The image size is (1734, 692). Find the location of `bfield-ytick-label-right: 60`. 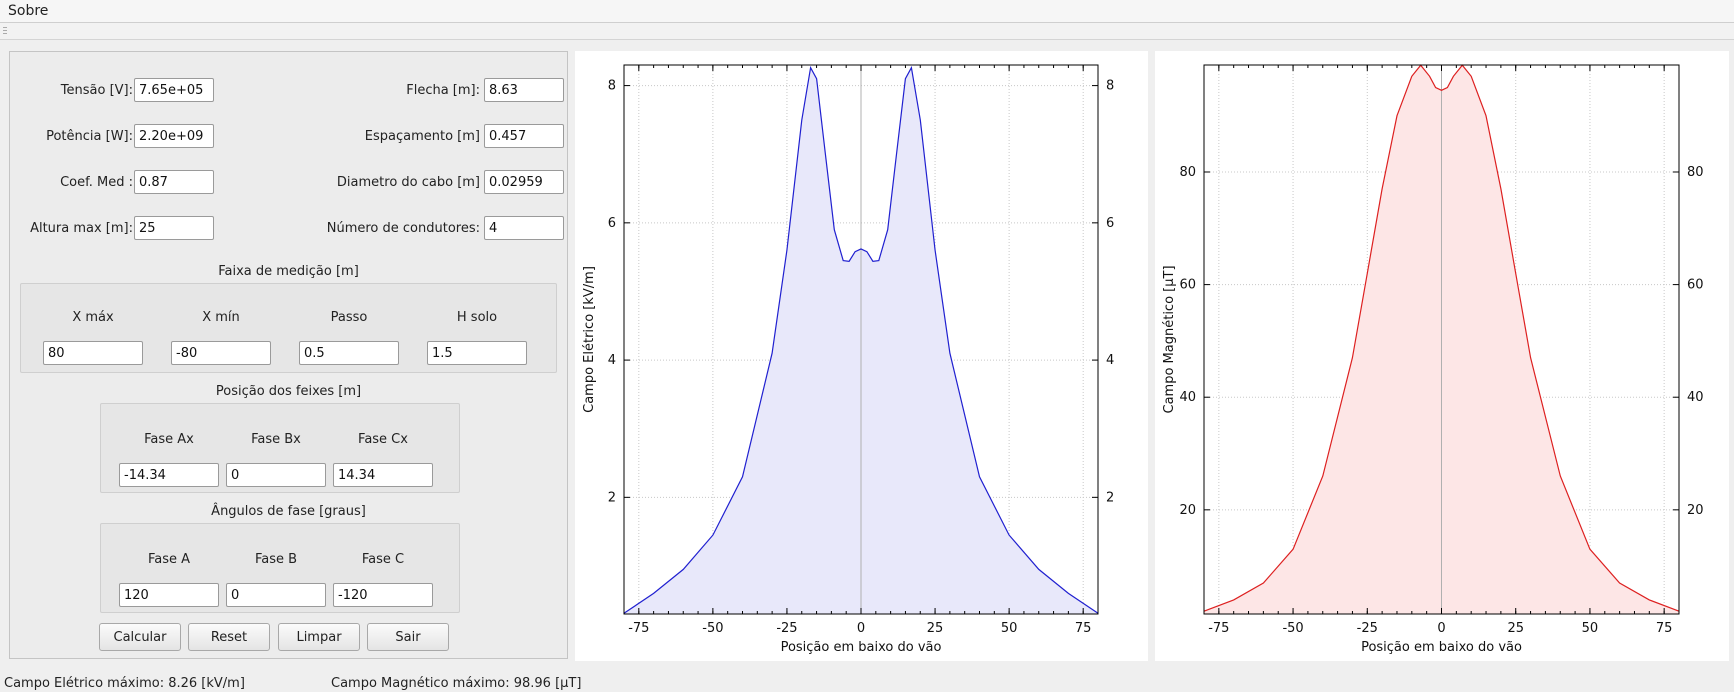

bfield-ytick-label-right: 60 is located at coordinates (1695, 285).